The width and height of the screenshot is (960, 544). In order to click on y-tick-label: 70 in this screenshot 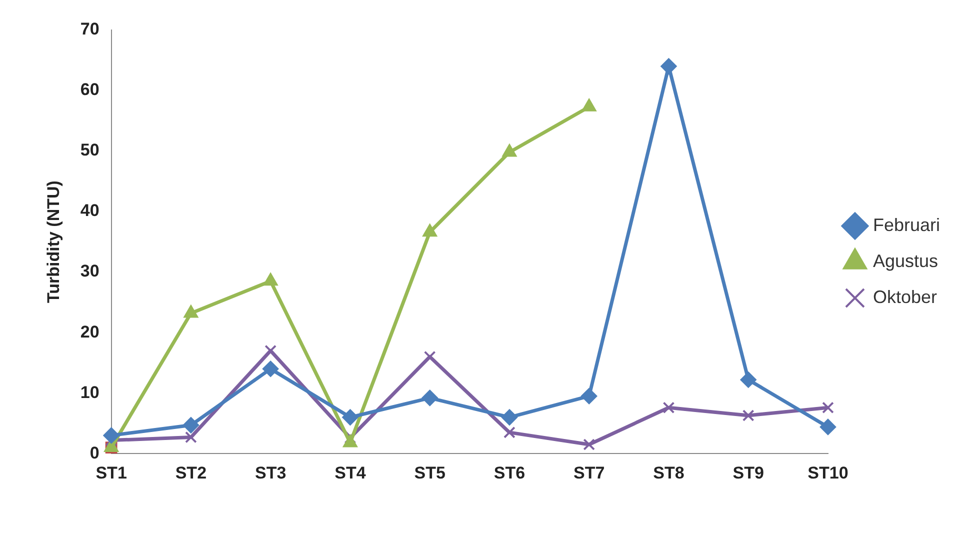, I will do `click(90, 29)`.